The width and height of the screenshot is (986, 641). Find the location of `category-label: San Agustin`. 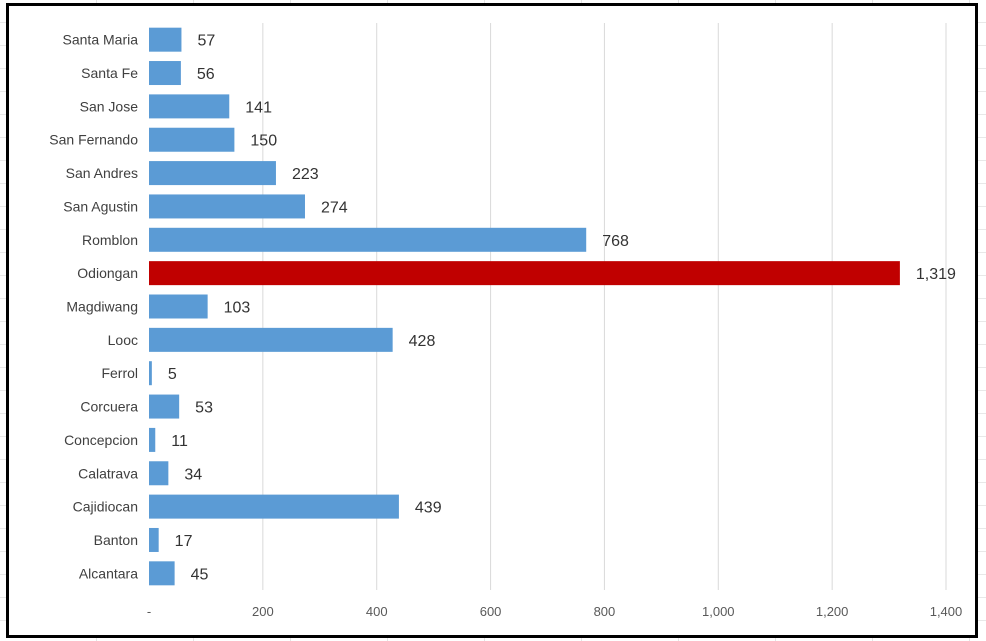

category-label: San Agustin is located at coordinates (100, 206).